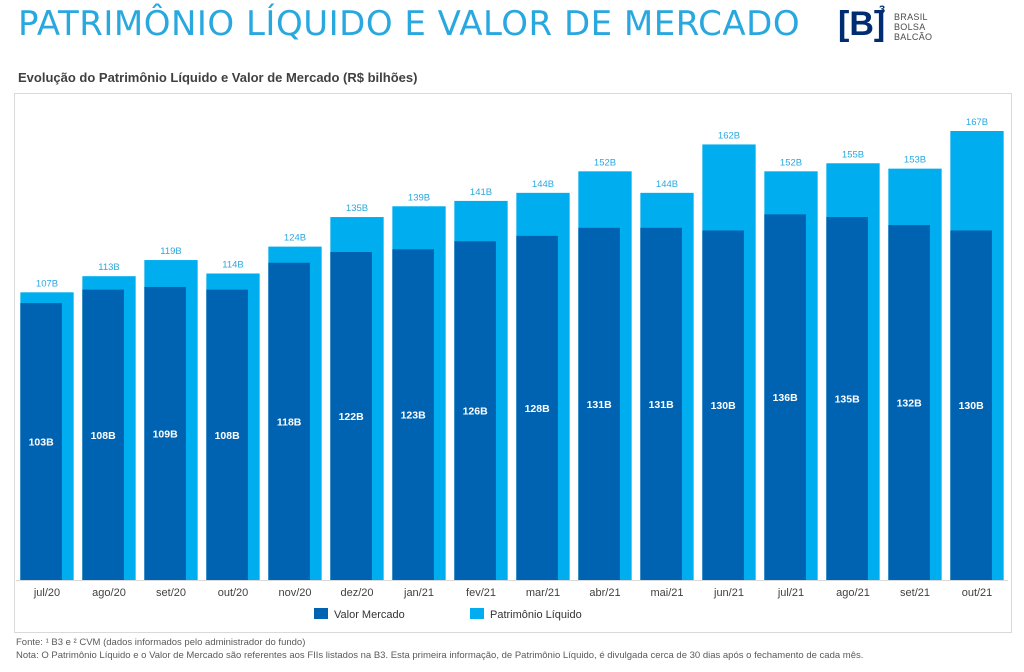 This screenshot has width=1024, height=672. Describe the element at coordinates (321, 613) in the screenshot. I see `legend-swatch-valor-mercado` at that location.